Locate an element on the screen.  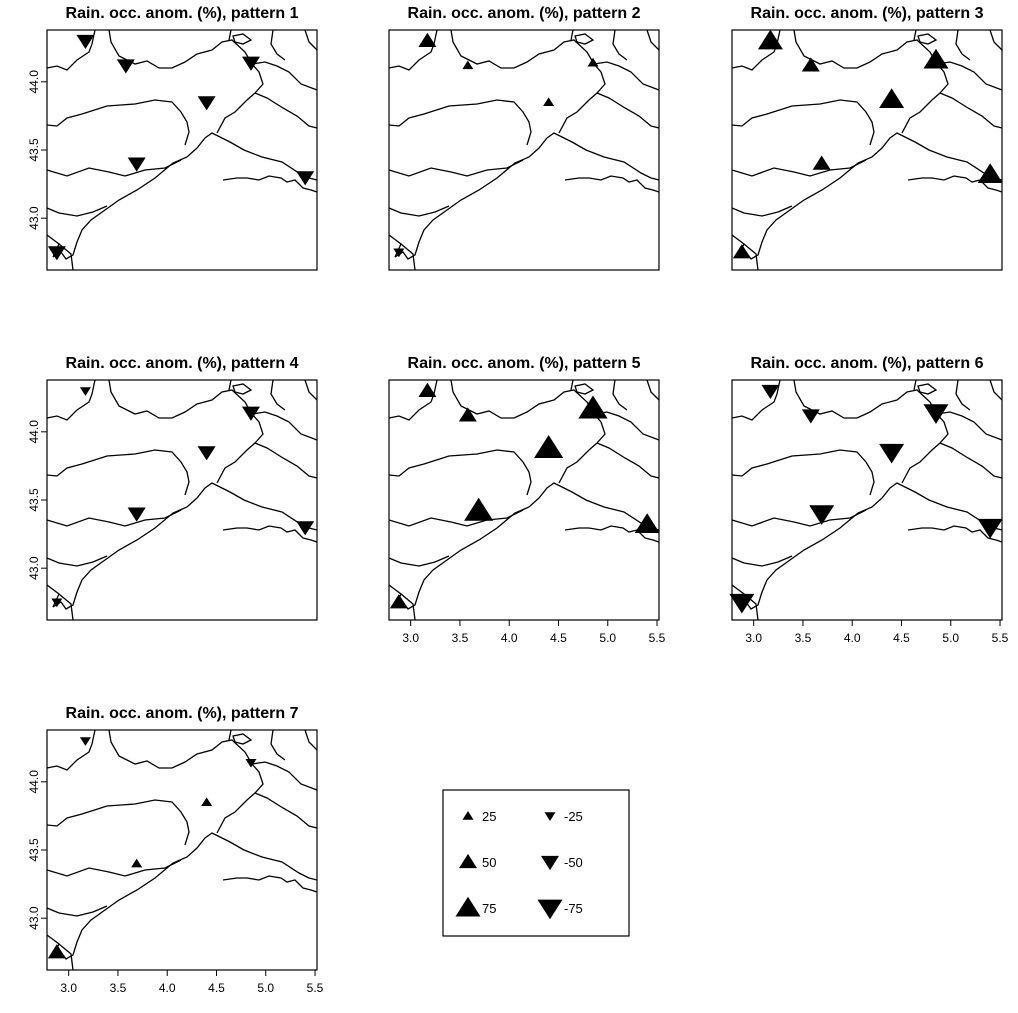
legend-label: -75 is located at coordinates (573, 908).